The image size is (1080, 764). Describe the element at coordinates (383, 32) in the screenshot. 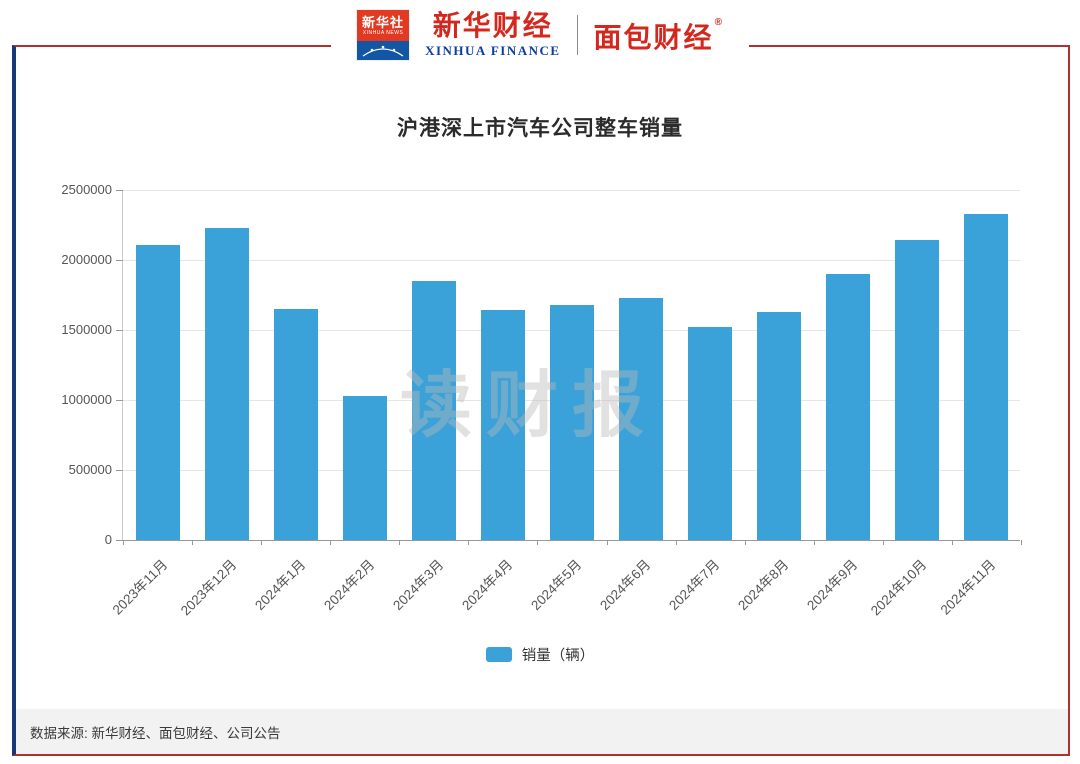

I see `xinhua-news-en-label: XINHUA NEWS` at that location.